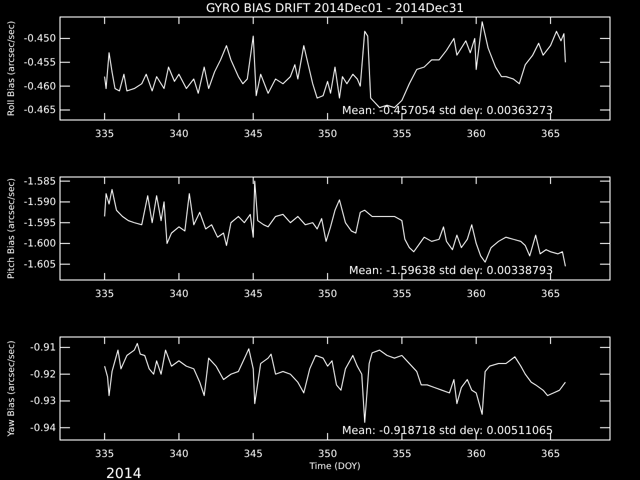 The height and width of the screenshot is (480, 640). What do you see at coordinates (40, 86) in the screenshot?
I see `y-tick-label: -0.460` at bounding box center [40, 86].